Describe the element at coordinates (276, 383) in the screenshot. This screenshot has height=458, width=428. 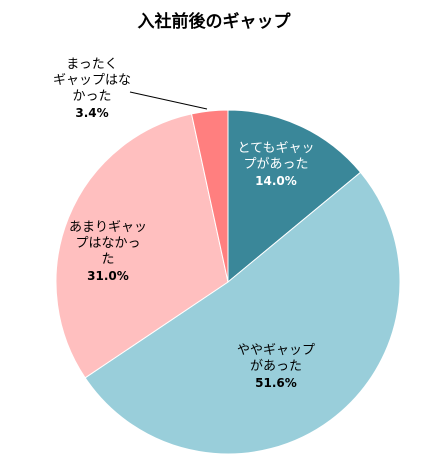
I see `pie-value-label-1: 51.6%` at that location.